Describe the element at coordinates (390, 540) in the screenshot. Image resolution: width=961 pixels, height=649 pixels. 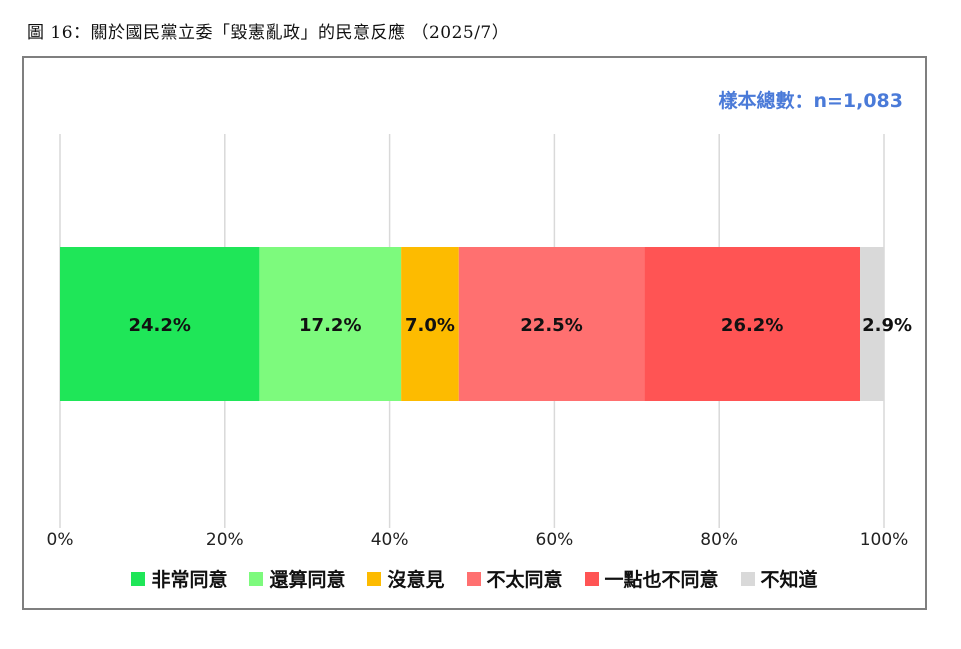
I see `x-tick-label: 40%` at that location.